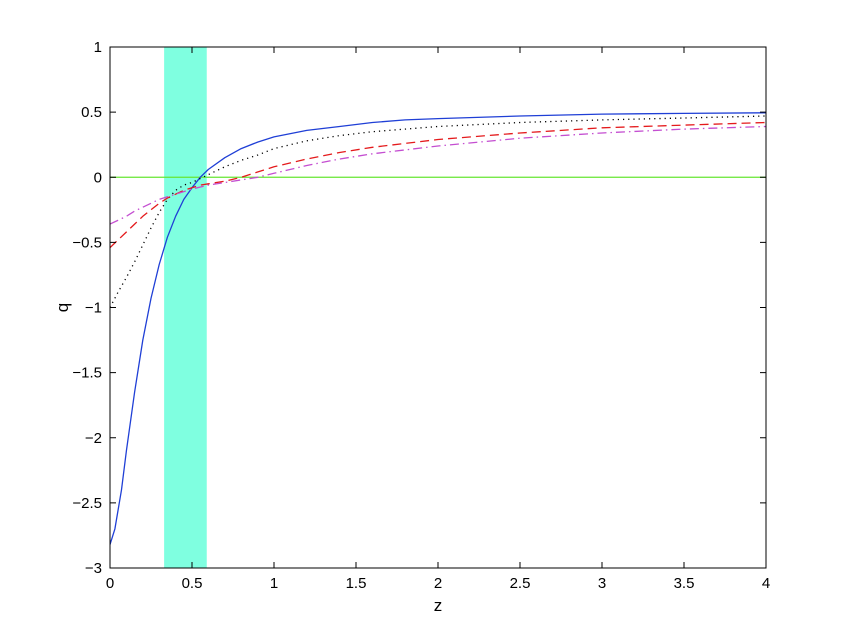 The height and width of the screenshot is (636, 845). What do you see at coordinates (93, 308) in the screenshot?
I see `y-tick-label: −1` at bounding box center [93, 308].